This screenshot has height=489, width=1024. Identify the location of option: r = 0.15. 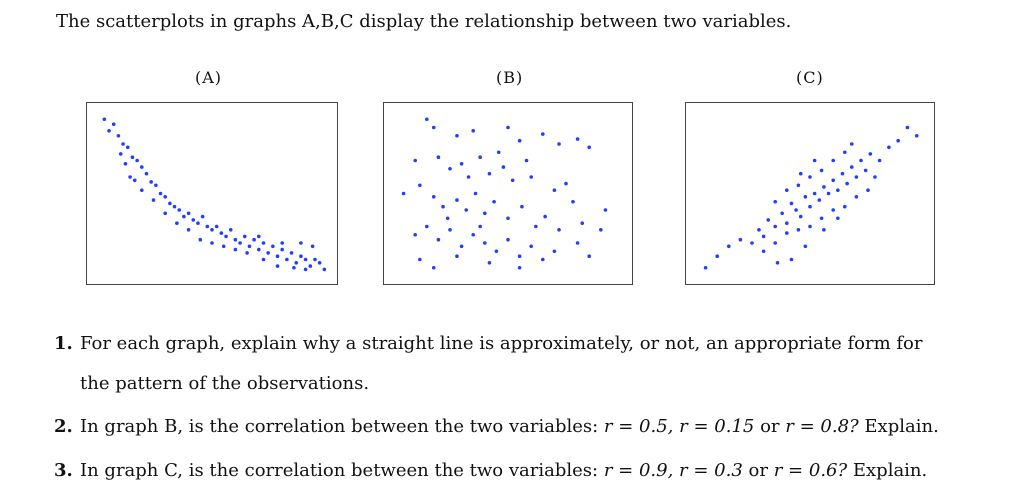
(717, 426).